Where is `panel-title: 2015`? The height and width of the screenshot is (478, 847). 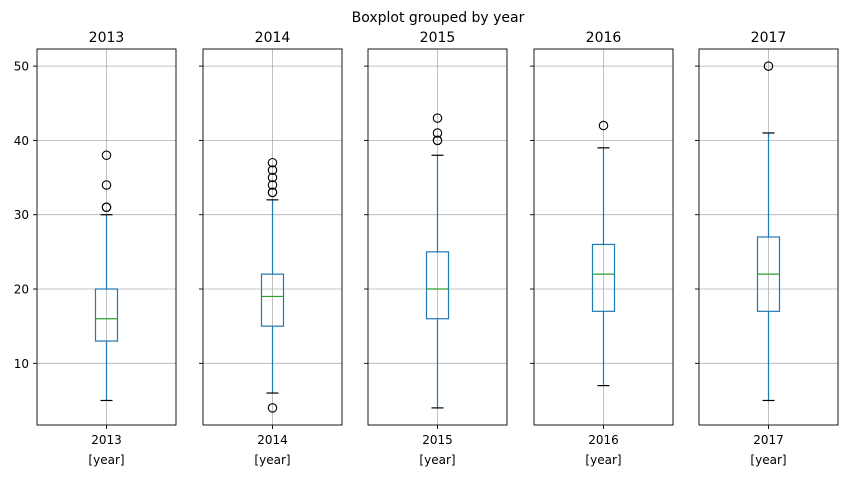
panel-title: 2015 is located at coordinates (438, 38).